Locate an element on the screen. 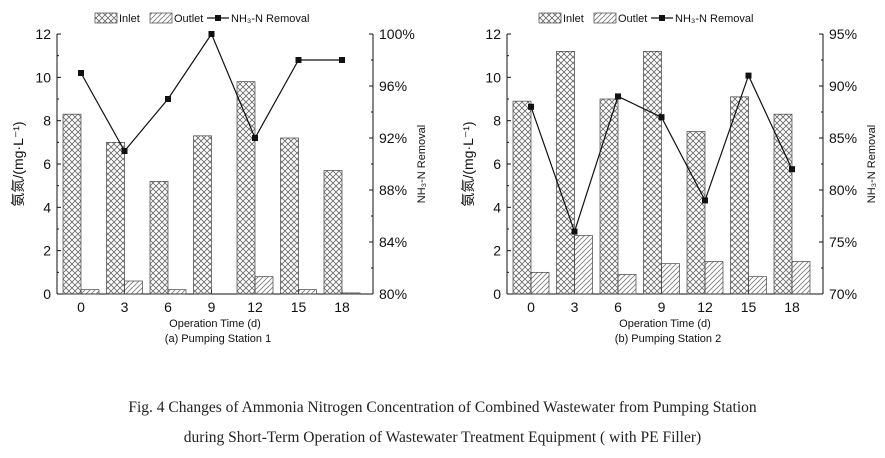  chart-subtitle: (a) Pumping Station 1 is located at coordinates (218, 339).